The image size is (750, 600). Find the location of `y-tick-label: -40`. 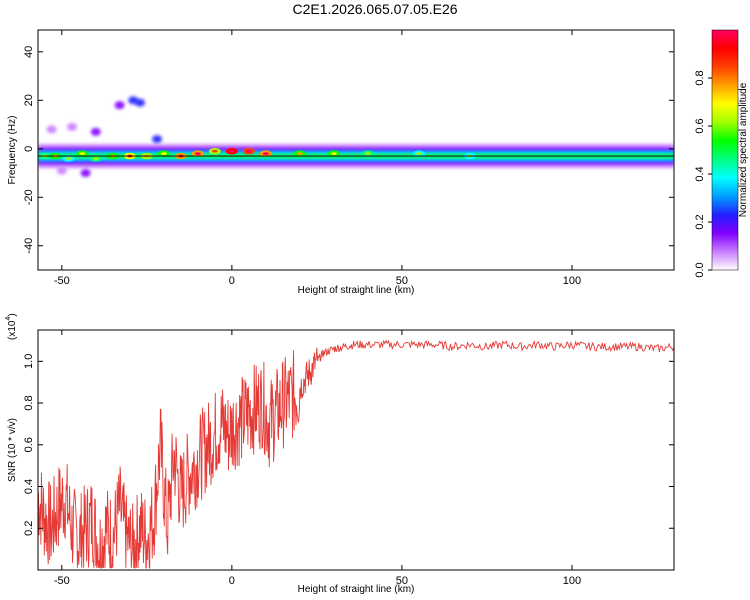

y-tick-label: -40 is located at coordinates (29, 246).